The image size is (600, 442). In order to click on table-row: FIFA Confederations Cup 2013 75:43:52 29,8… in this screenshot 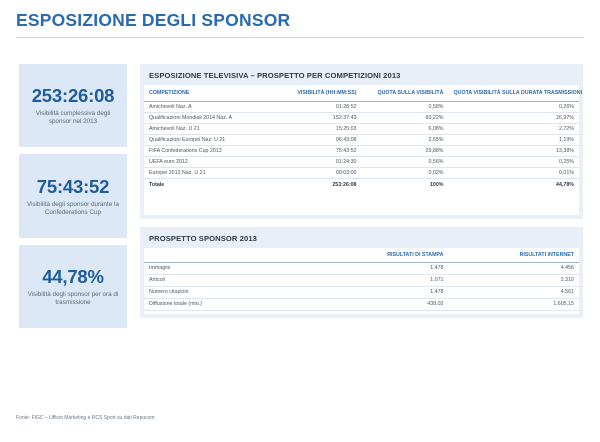, I will do `click(361, 151)`.